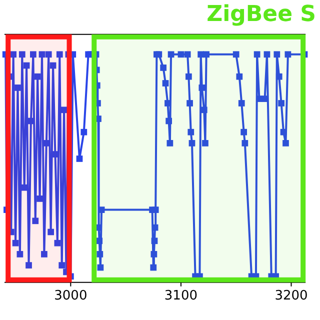 Image resolution: width=320 pixels, height=320 pixels. What do you see at coordinates (181, 296) in the screenshot?
I see `x-tick-label: 3100` at bounding box center [181, 296].